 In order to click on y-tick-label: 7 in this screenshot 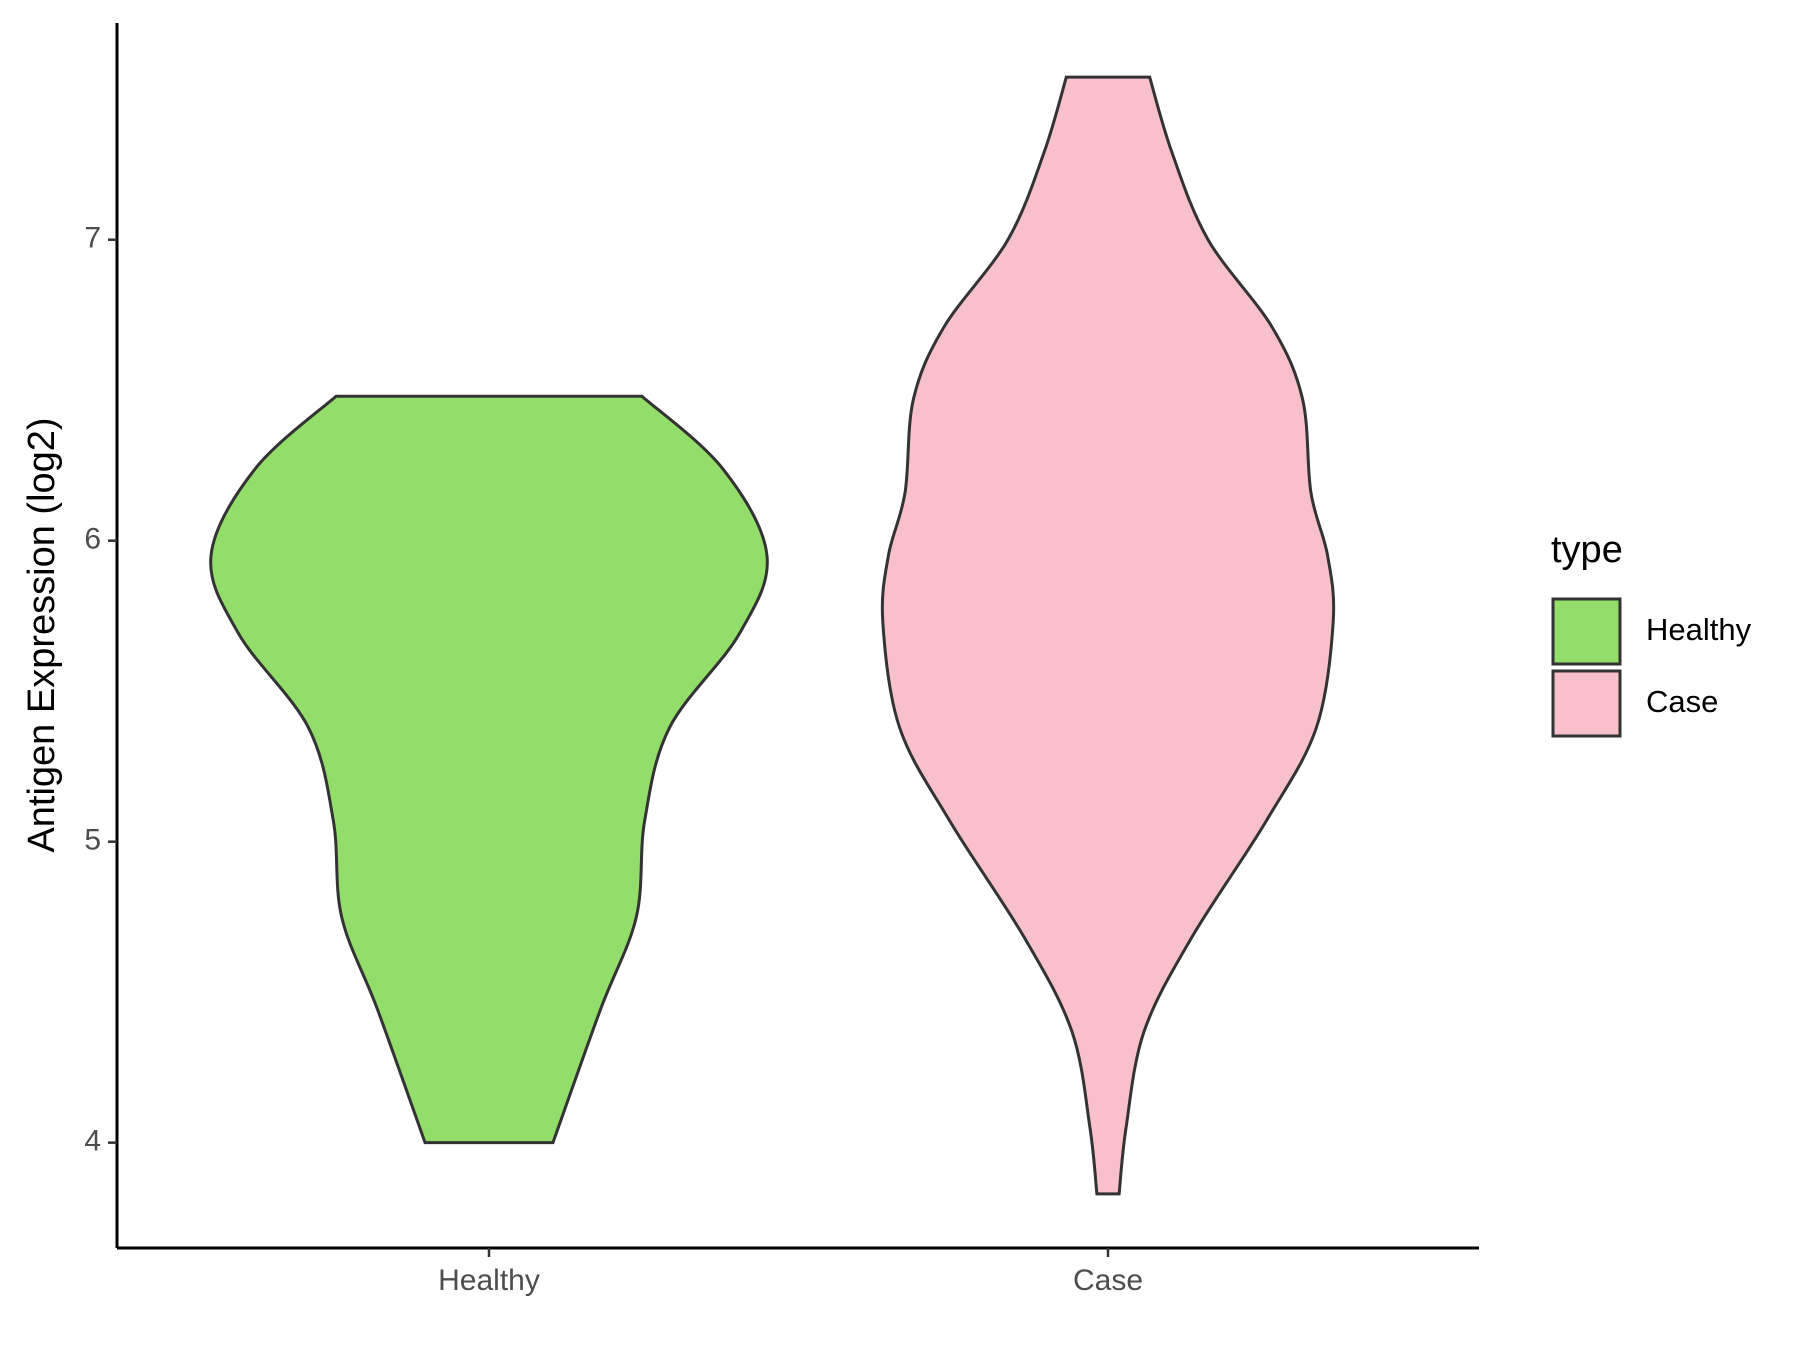, I will do `click(92, 238)`.